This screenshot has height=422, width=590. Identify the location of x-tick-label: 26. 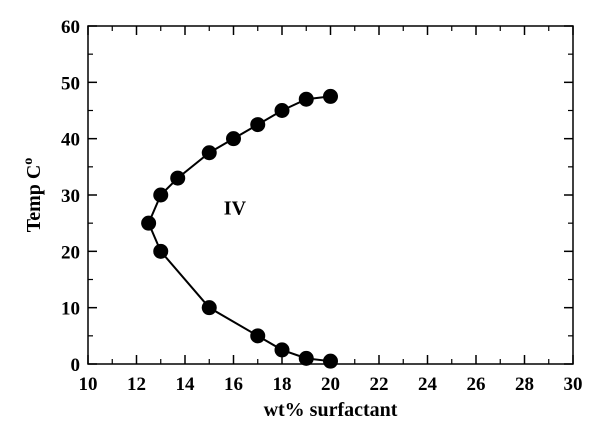
(476, 384).